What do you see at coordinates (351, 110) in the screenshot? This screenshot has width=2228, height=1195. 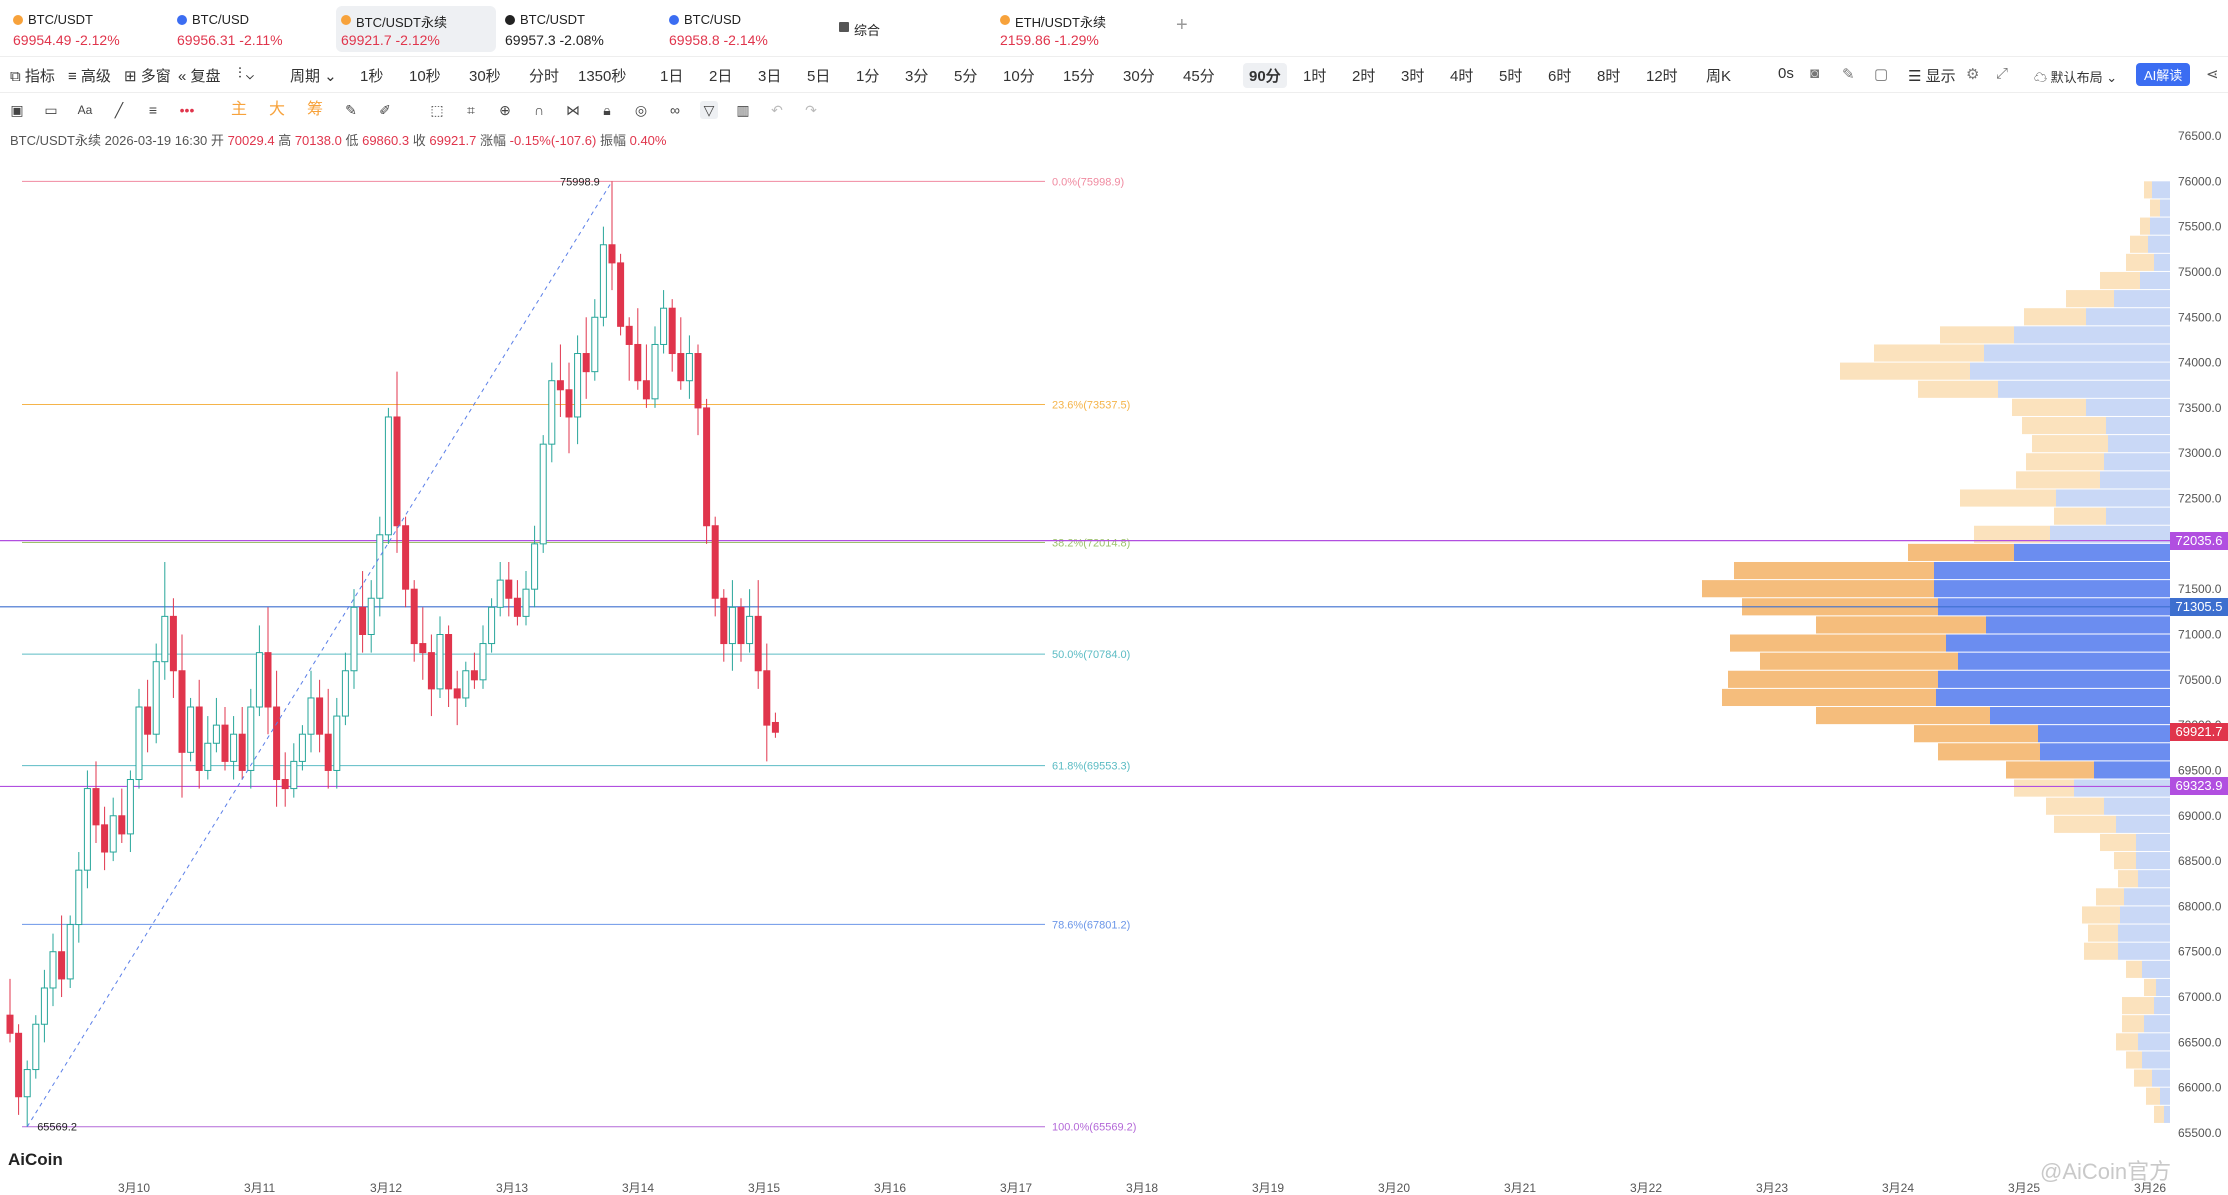 I see `edit-icon: ✎` at bounding box center [351, 110].